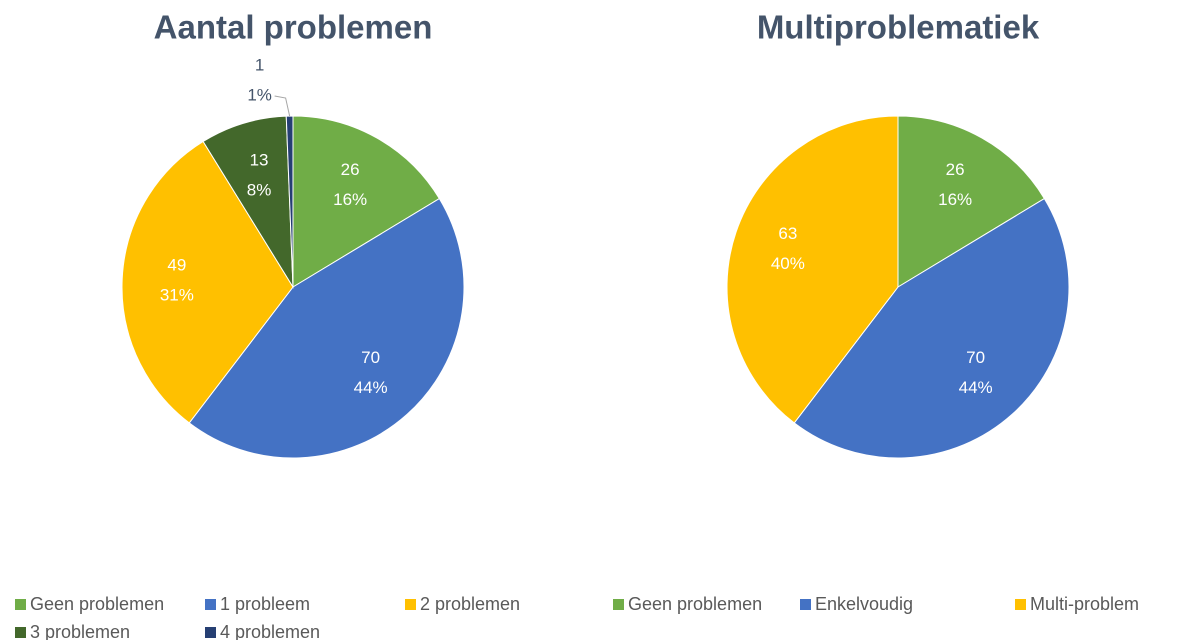 This screenshot has height=640, width=1178. I want to click on data-label: 63, so click(787, 233).